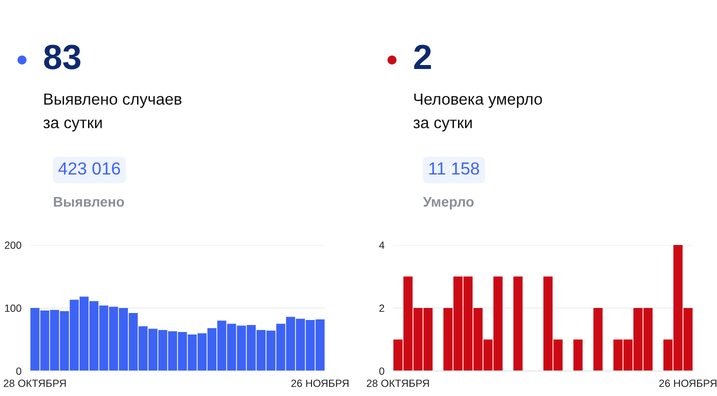 The image size is (717, 396). Describe the element at coordinates (89, 202) in the screenshot. I see `text: Выявлено` at that location.